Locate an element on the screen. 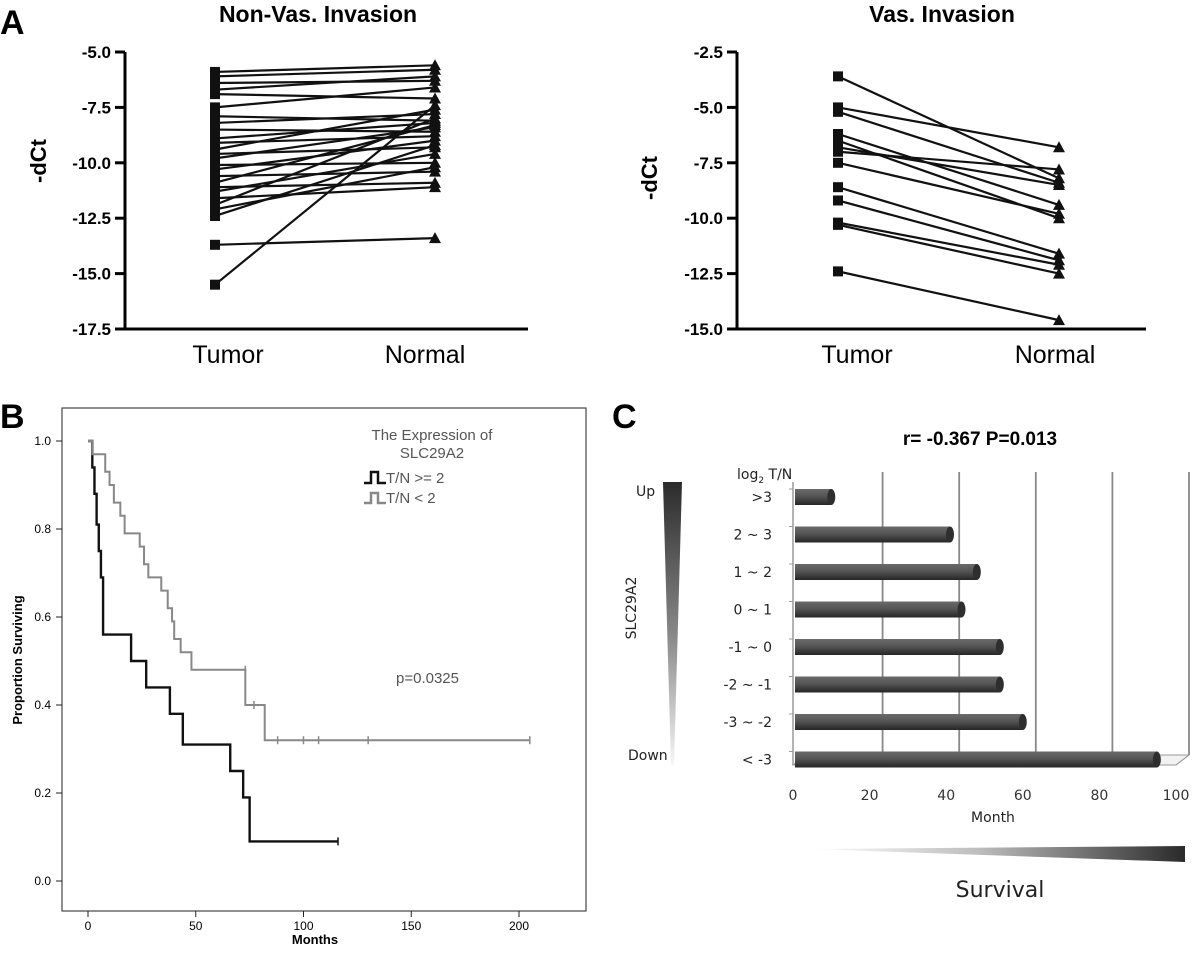 Image resolution: width=1192 pixels, height=961 pixels. y-tick-label: 0.6 is located at coordinates (42, 617).